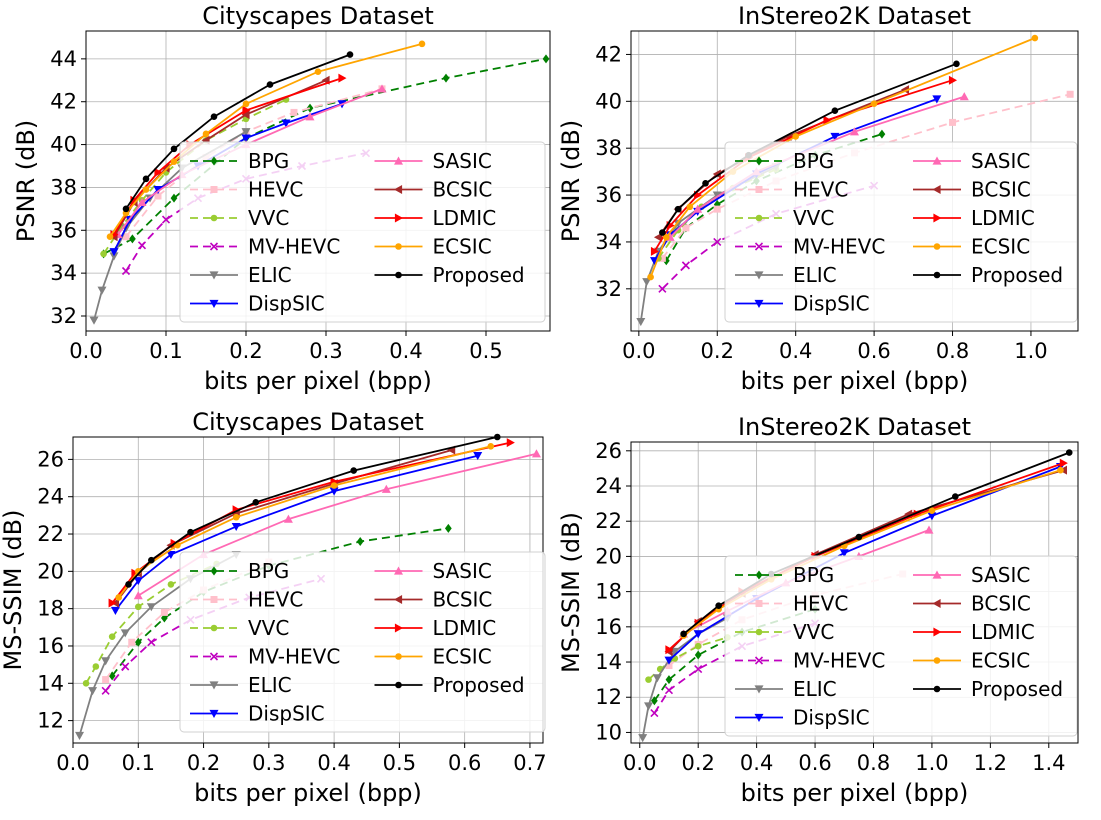 The width and height of the screenshot is (1101, 820). Describe the element at coordinates (608, 195) in the screenshot. I see `y-tick-label: 36` at that location.